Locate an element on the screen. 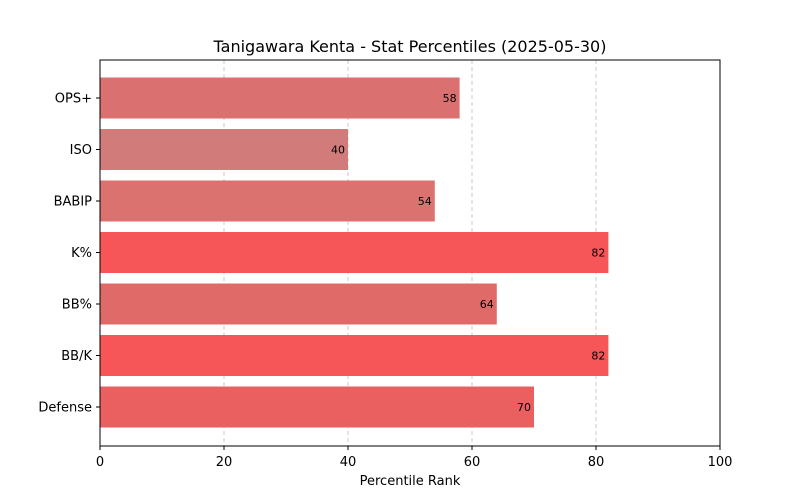  x-tick-label-100: 100 is located at coordinates (720, 462).